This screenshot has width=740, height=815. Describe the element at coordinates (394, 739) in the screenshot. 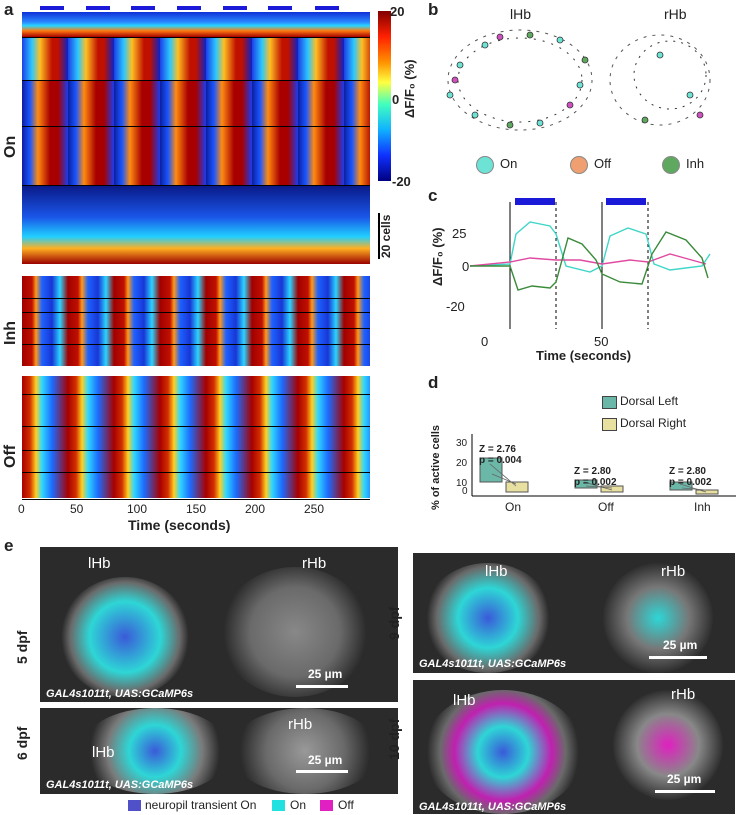

I see `age-label: 10 dpf` at that location.